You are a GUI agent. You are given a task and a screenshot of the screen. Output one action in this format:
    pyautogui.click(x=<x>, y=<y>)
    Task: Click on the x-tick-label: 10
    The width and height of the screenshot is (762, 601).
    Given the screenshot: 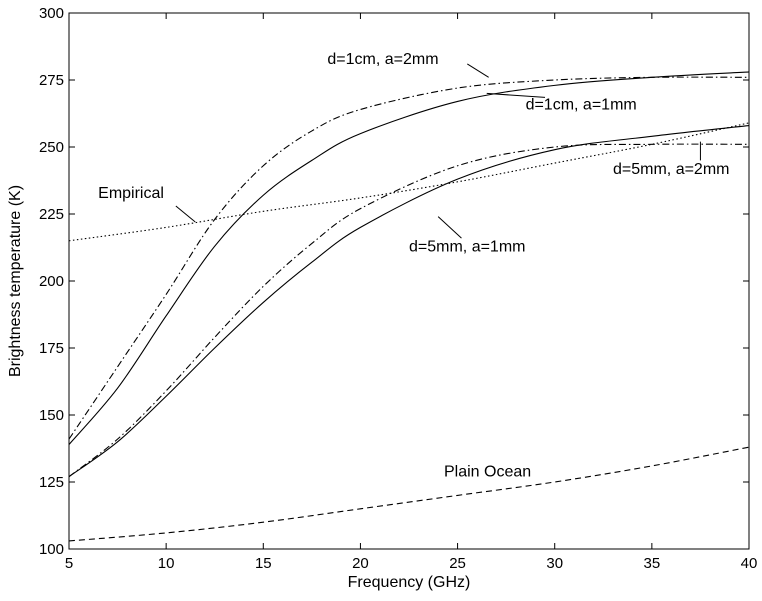 What is the action you would take?
    pyautogui.click(x=166, y=563)
    